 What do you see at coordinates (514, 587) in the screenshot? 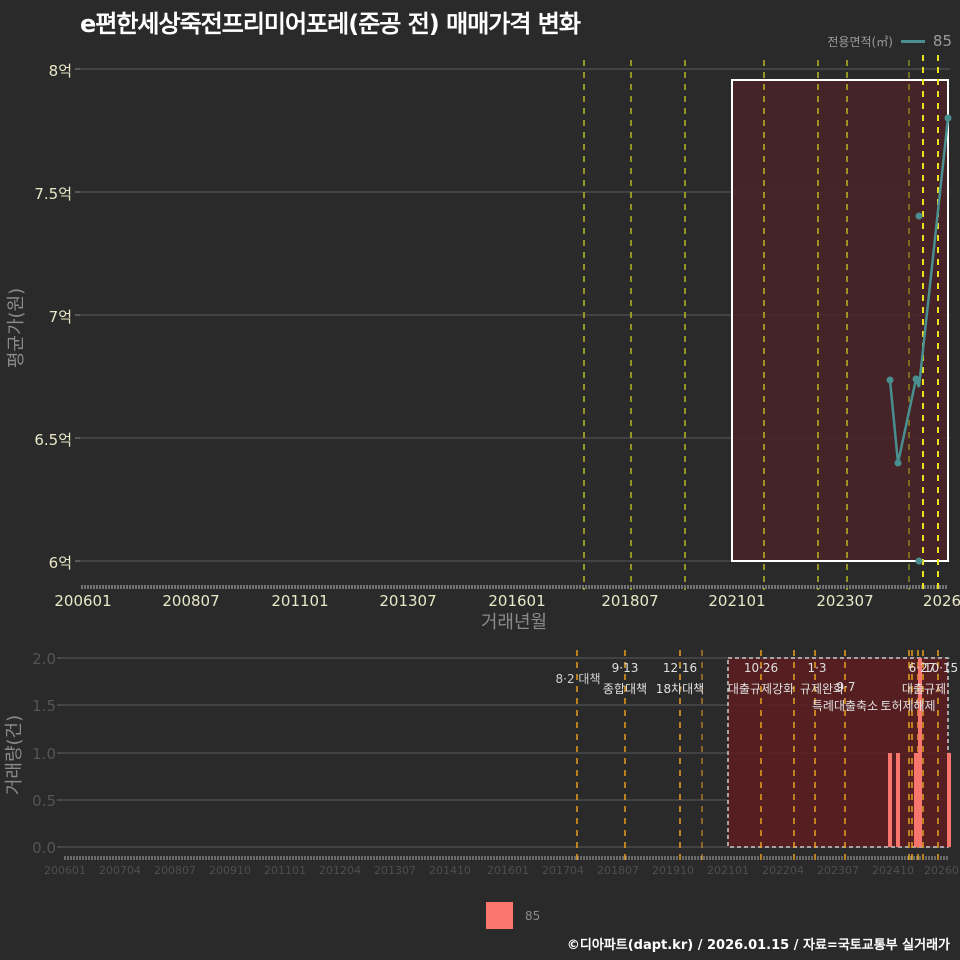
I see `top-minor-ticks` at bounding box center [514, 587].